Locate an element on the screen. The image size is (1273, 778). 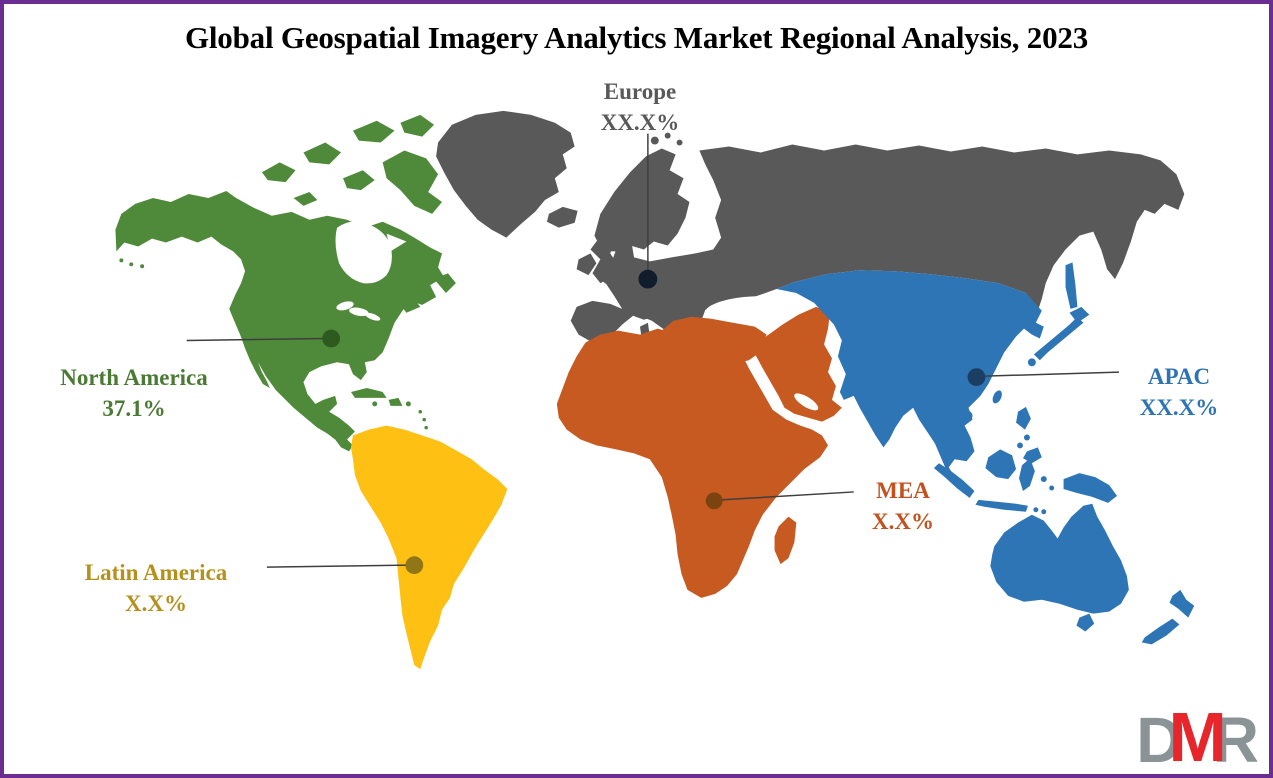
map-region-north-america is located at coordinates (285, 283).